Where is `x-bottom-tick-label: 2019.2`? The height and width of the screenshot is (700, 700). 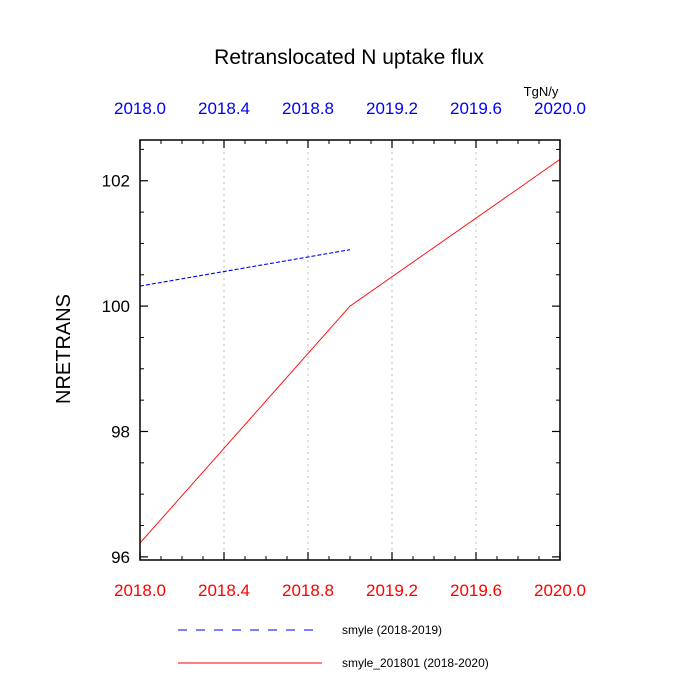
x-bottom-tick-label: 2019.2 is located at coordinates (392, 590).